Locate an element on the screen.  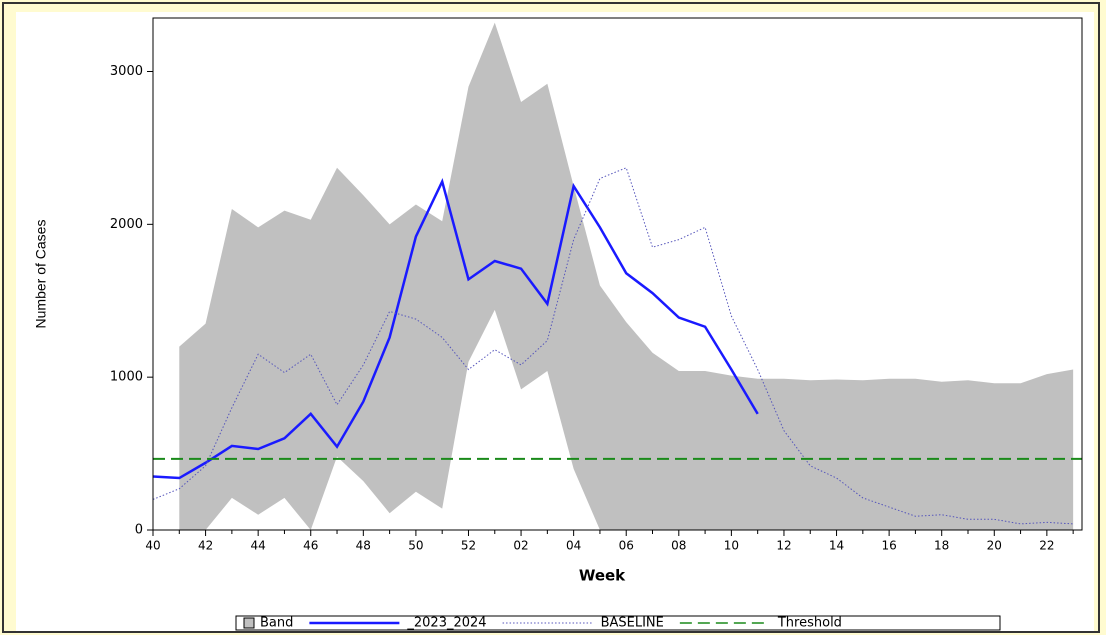
x-tick-label: 42 is located at coordinates (205, 546).